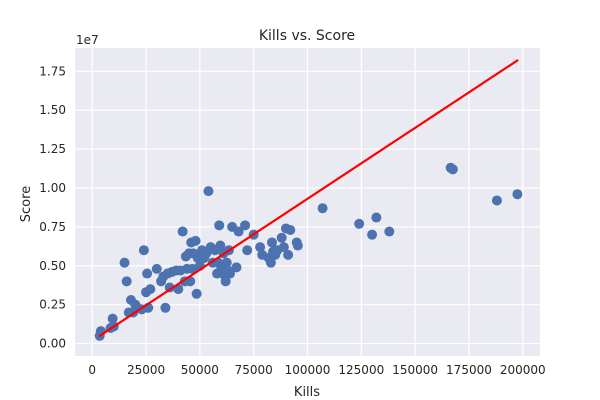 The image size is (600, 400). Describe the element at coordinates (361, 370) in the screenshot. I see `x-tick-label: 125000` at that location.